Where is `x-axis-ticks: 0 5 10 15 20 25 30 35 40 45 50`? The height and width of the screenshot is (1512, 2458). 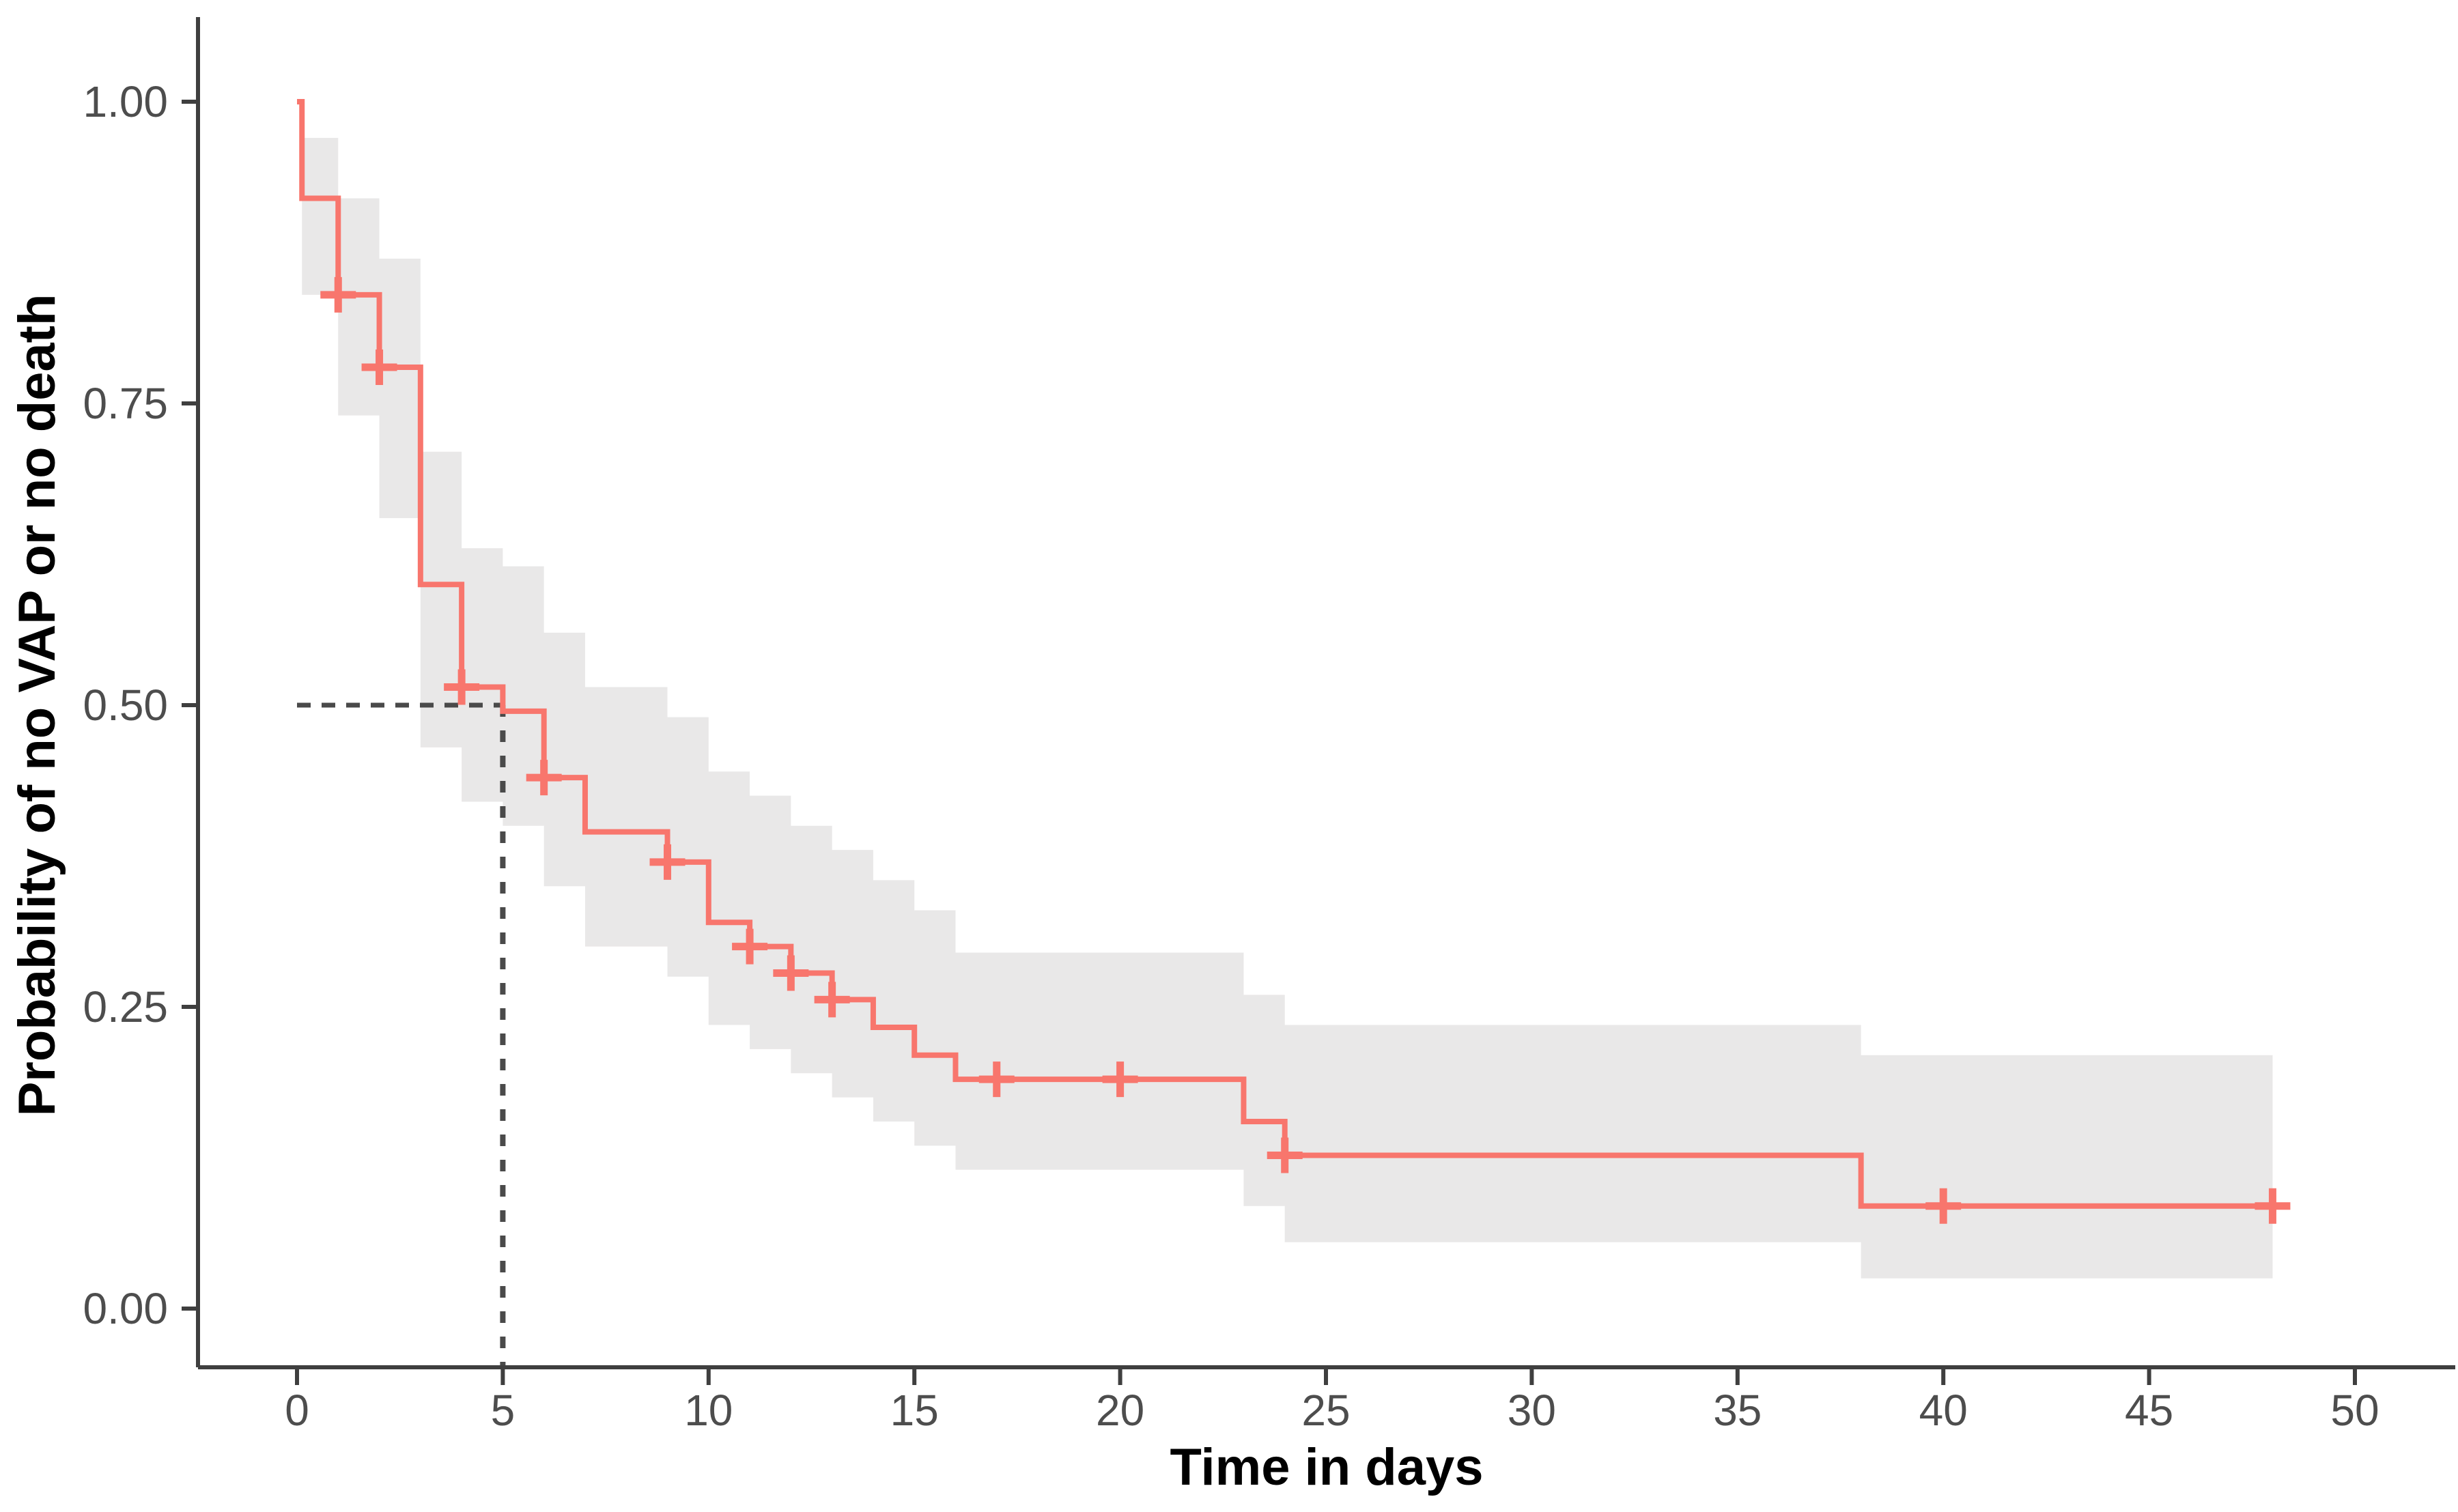
x-axis-ticks: 0 5 10 15 20 25 30 35 40 45 50 is located at coordinates (1332, 1401).